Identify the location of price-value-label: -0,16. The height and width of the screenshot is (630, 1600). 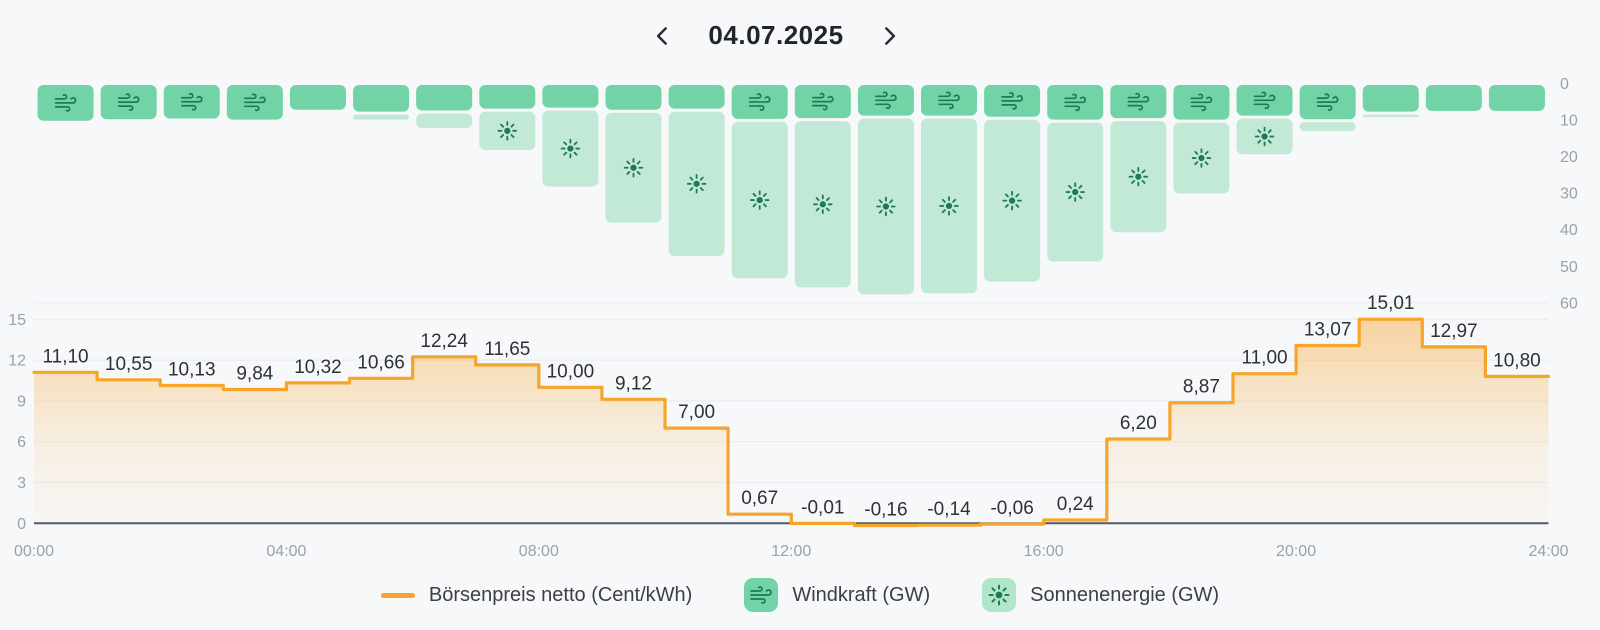
(885, 509).